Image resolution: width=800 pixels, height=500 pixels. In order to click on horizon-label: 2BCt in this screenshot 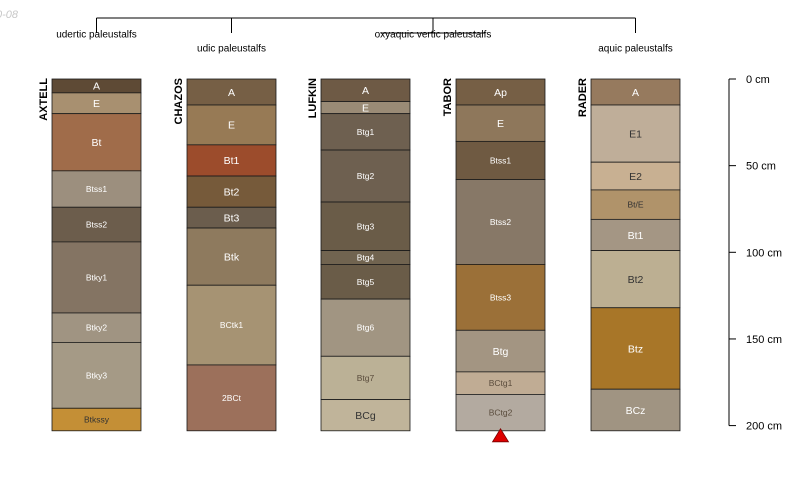, I will do `click(232, 398)`.